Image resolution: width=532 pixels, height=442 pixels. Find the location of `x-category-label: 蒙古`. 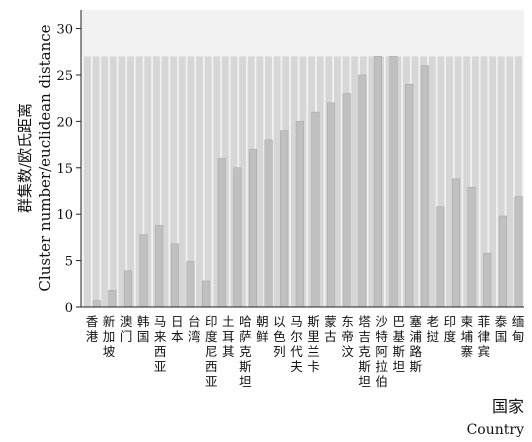

x-category-label: 蒙古 is located at coordinates (330, 329).